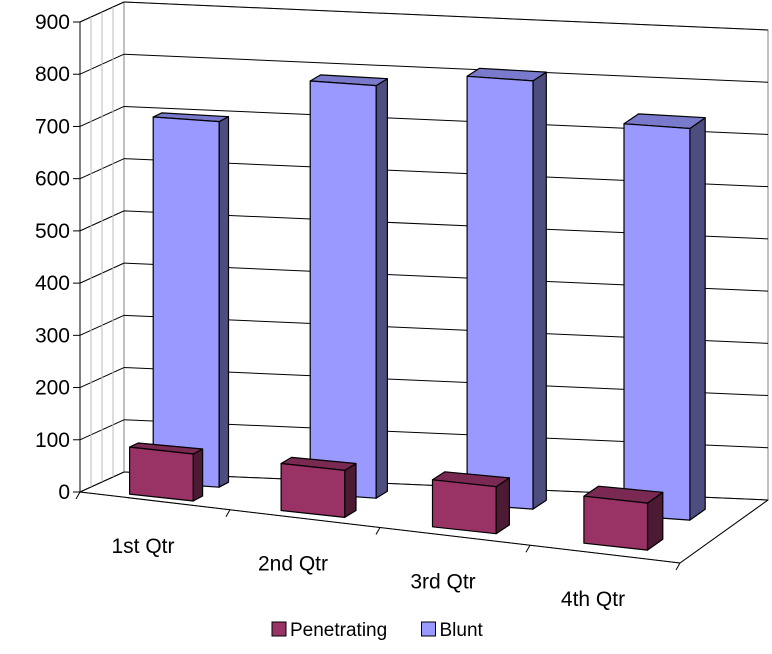  Describe the element at coordinates (52, 283) in the screenshot. I see `y-tick-label: 400` at that location.